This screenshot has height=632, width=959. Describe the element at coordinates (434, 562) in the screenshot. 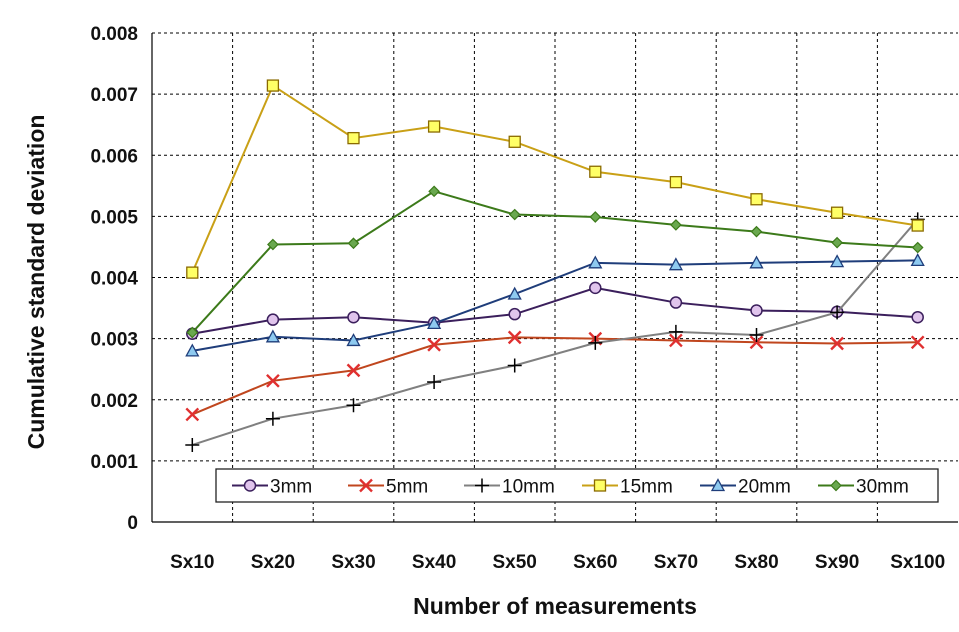

I see `x-tick-label: Sx40` at that location.